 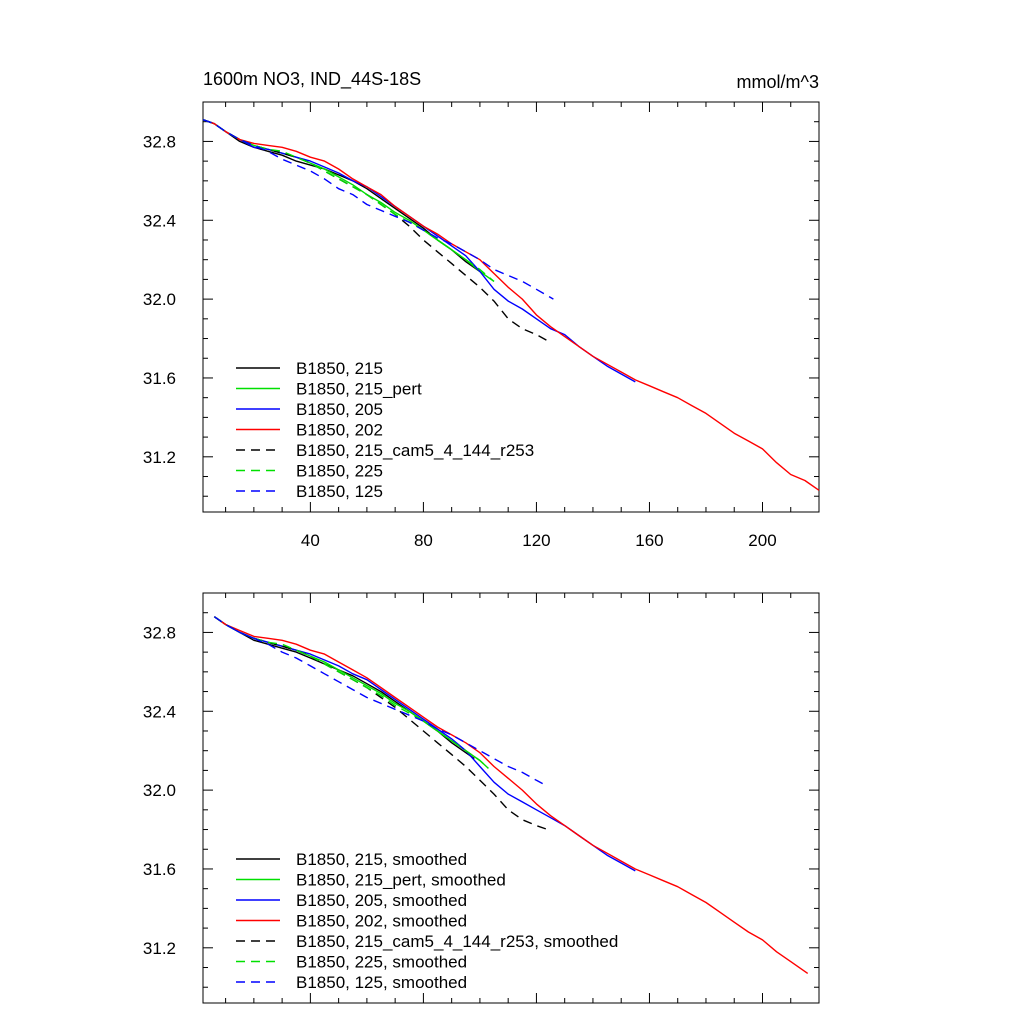 I want to click on x-tick-label: 120, so click(x=536, y=540).